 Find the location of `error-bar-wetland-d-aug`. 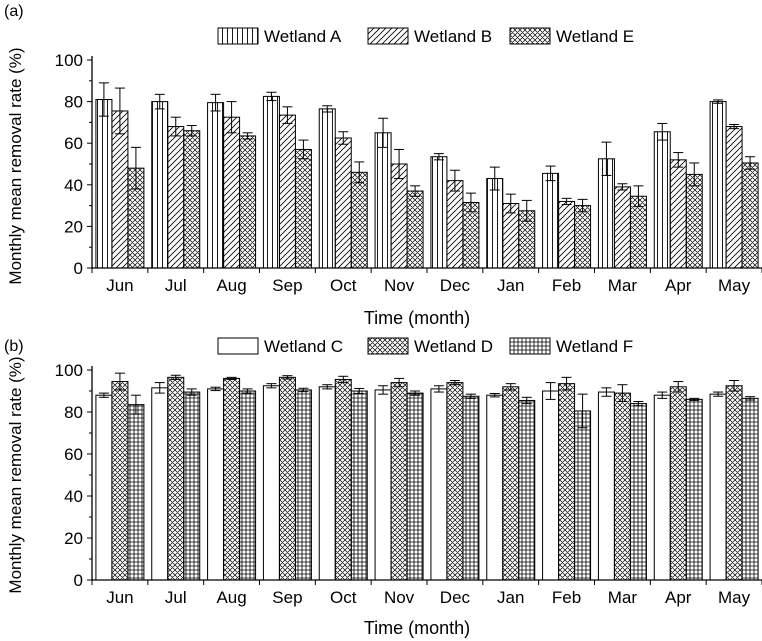

error-bar-wetland-d-aug is located at coordinates (231, 378).